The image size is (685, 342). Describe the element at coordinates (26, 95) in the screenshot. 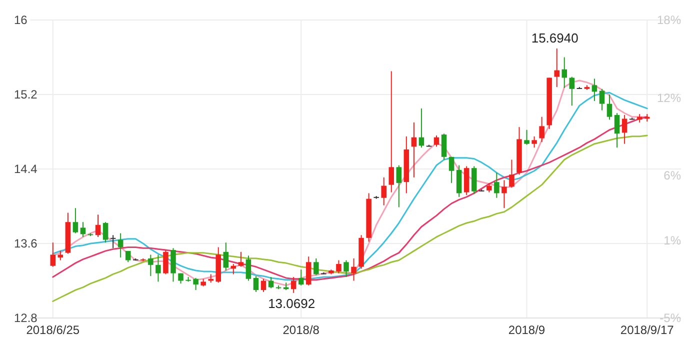

I see `y-tick-label: 15.2` at that location.